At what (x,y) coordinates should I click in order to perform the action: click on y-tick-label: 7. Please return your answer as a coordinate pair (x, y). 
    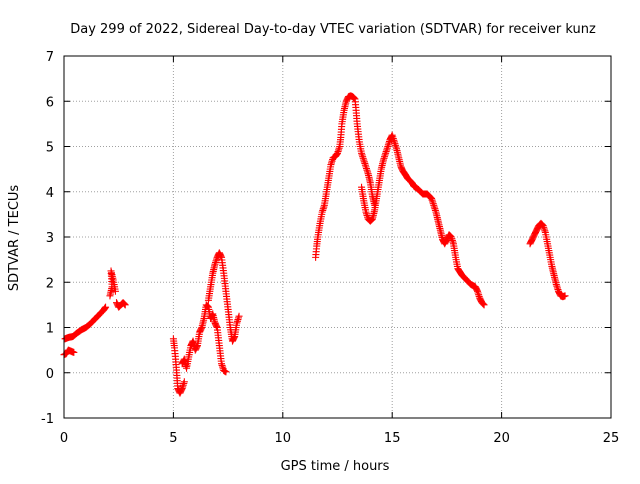
    Looking at the image, I should click on (50, 57).